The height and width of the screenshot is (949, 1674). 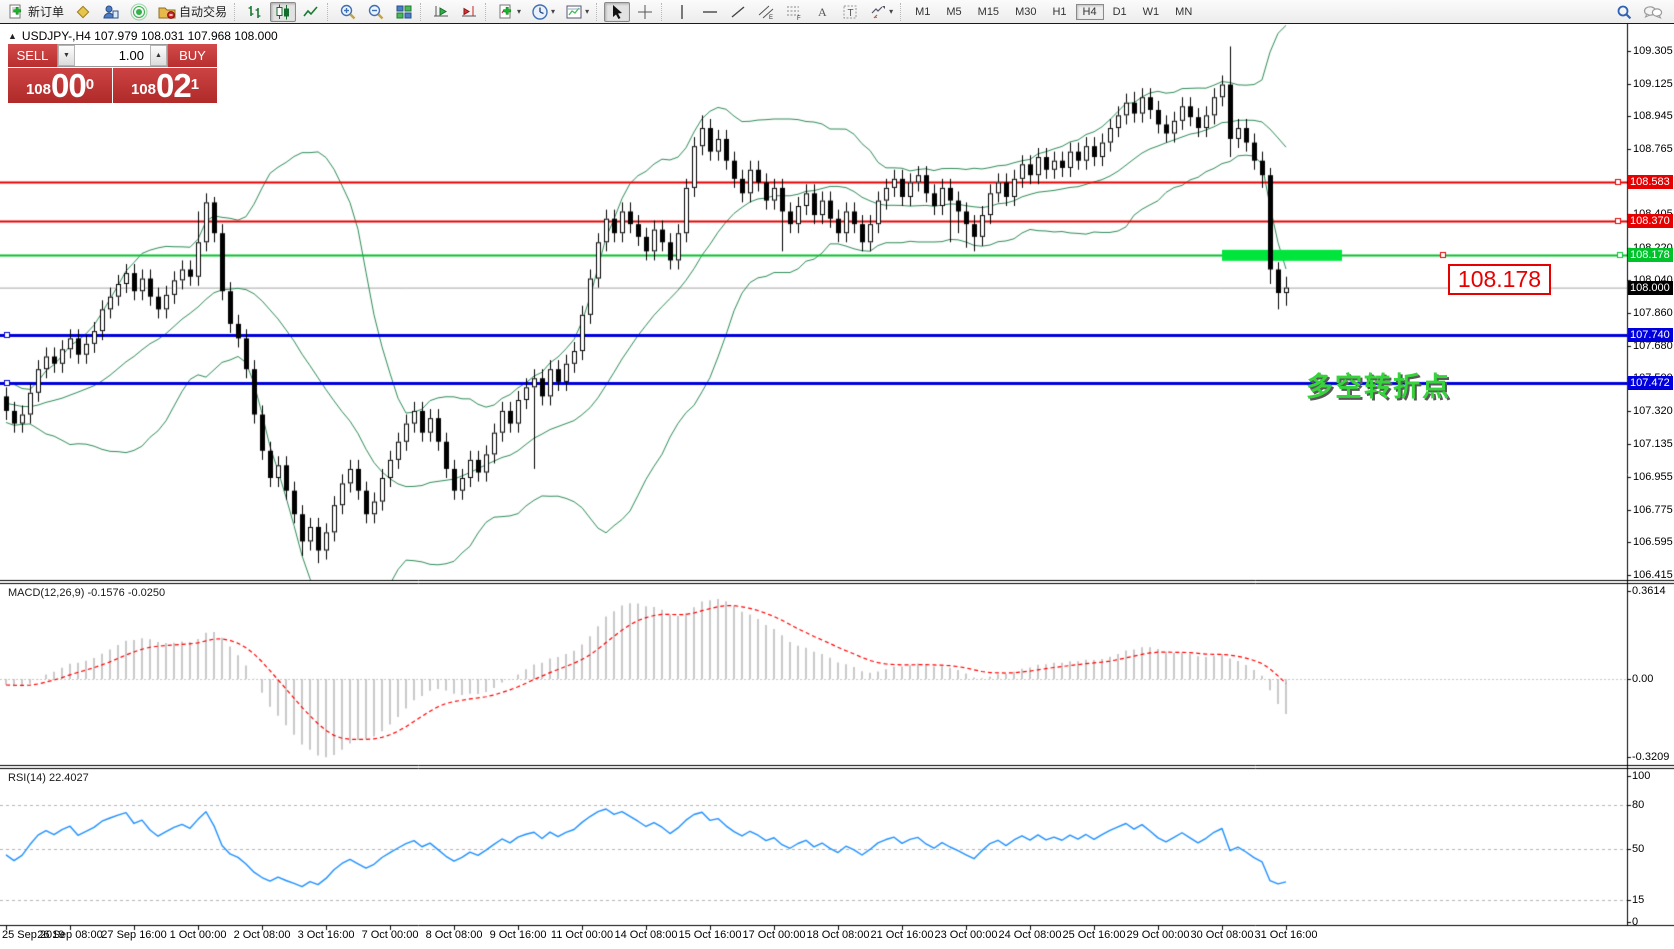 I want to click on bid-price-button: 108 00 0, so click(x=60, y=85).